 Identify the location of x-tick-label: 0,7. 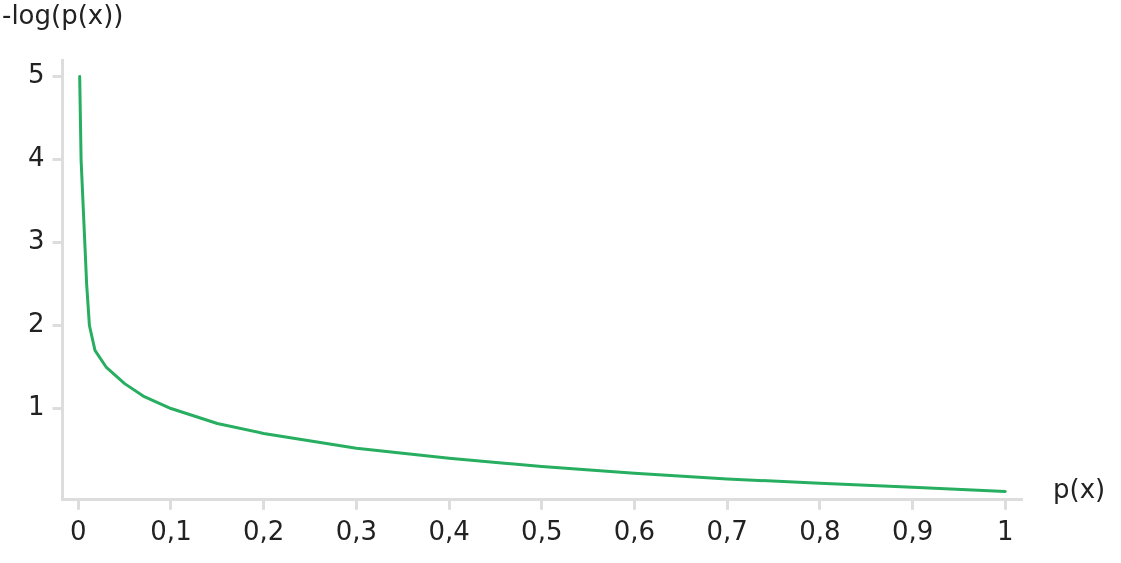
(727, 531).